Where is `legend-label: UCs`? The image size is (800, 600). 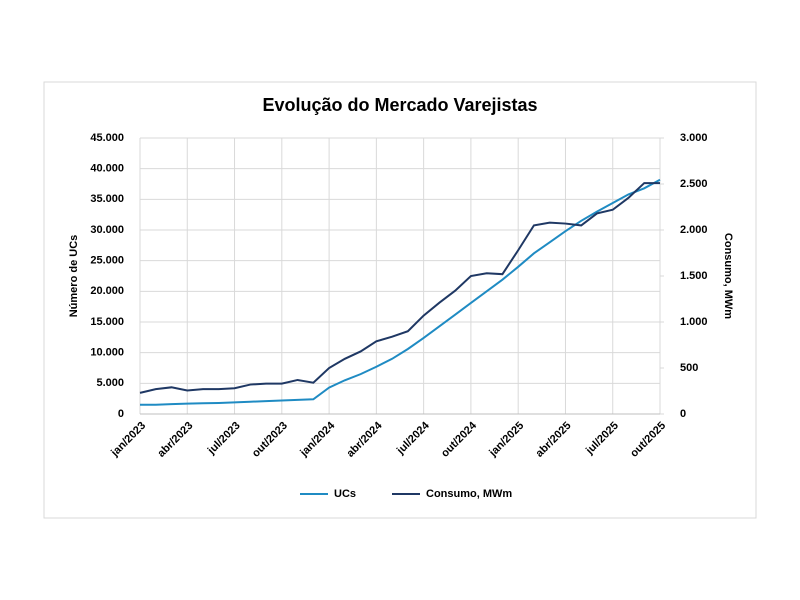 legend-label: UCs is located at coordinates (345, 494).